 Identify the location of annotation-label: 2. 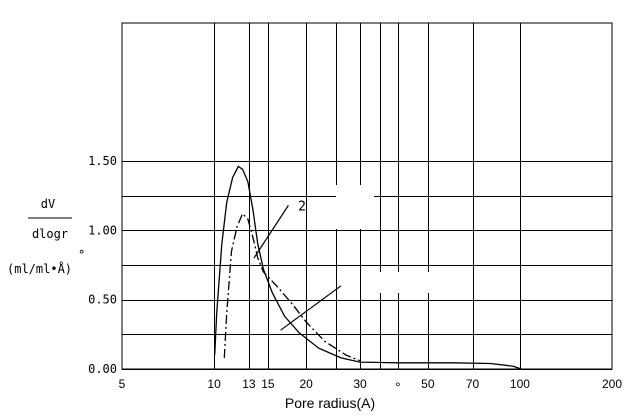
(302, 206).